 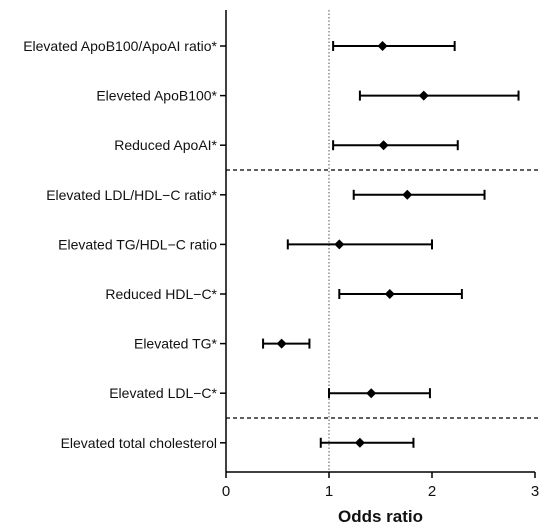 I want to click on row-label: Eleveted ApoB100*, so click(x=156, y=96).